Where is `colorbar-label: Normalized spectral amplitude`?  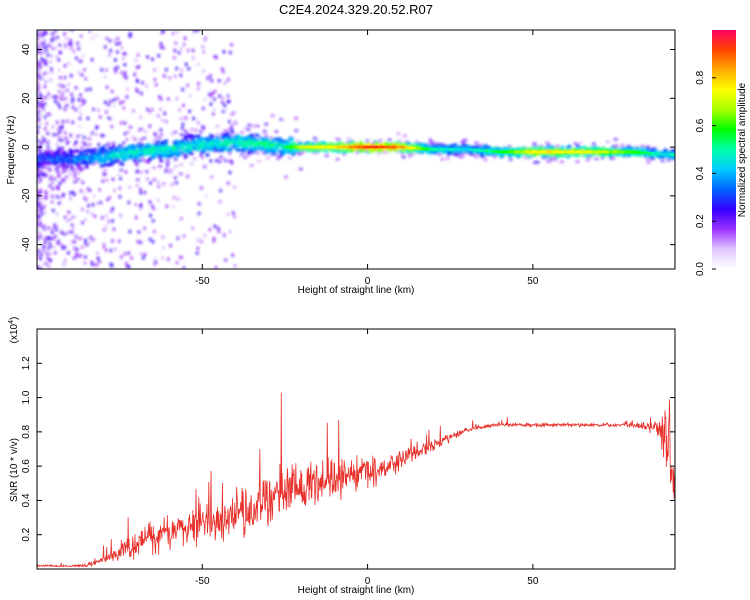 colorbar-label: Normalized spectral amplitude is located at coordinates (742, 149).